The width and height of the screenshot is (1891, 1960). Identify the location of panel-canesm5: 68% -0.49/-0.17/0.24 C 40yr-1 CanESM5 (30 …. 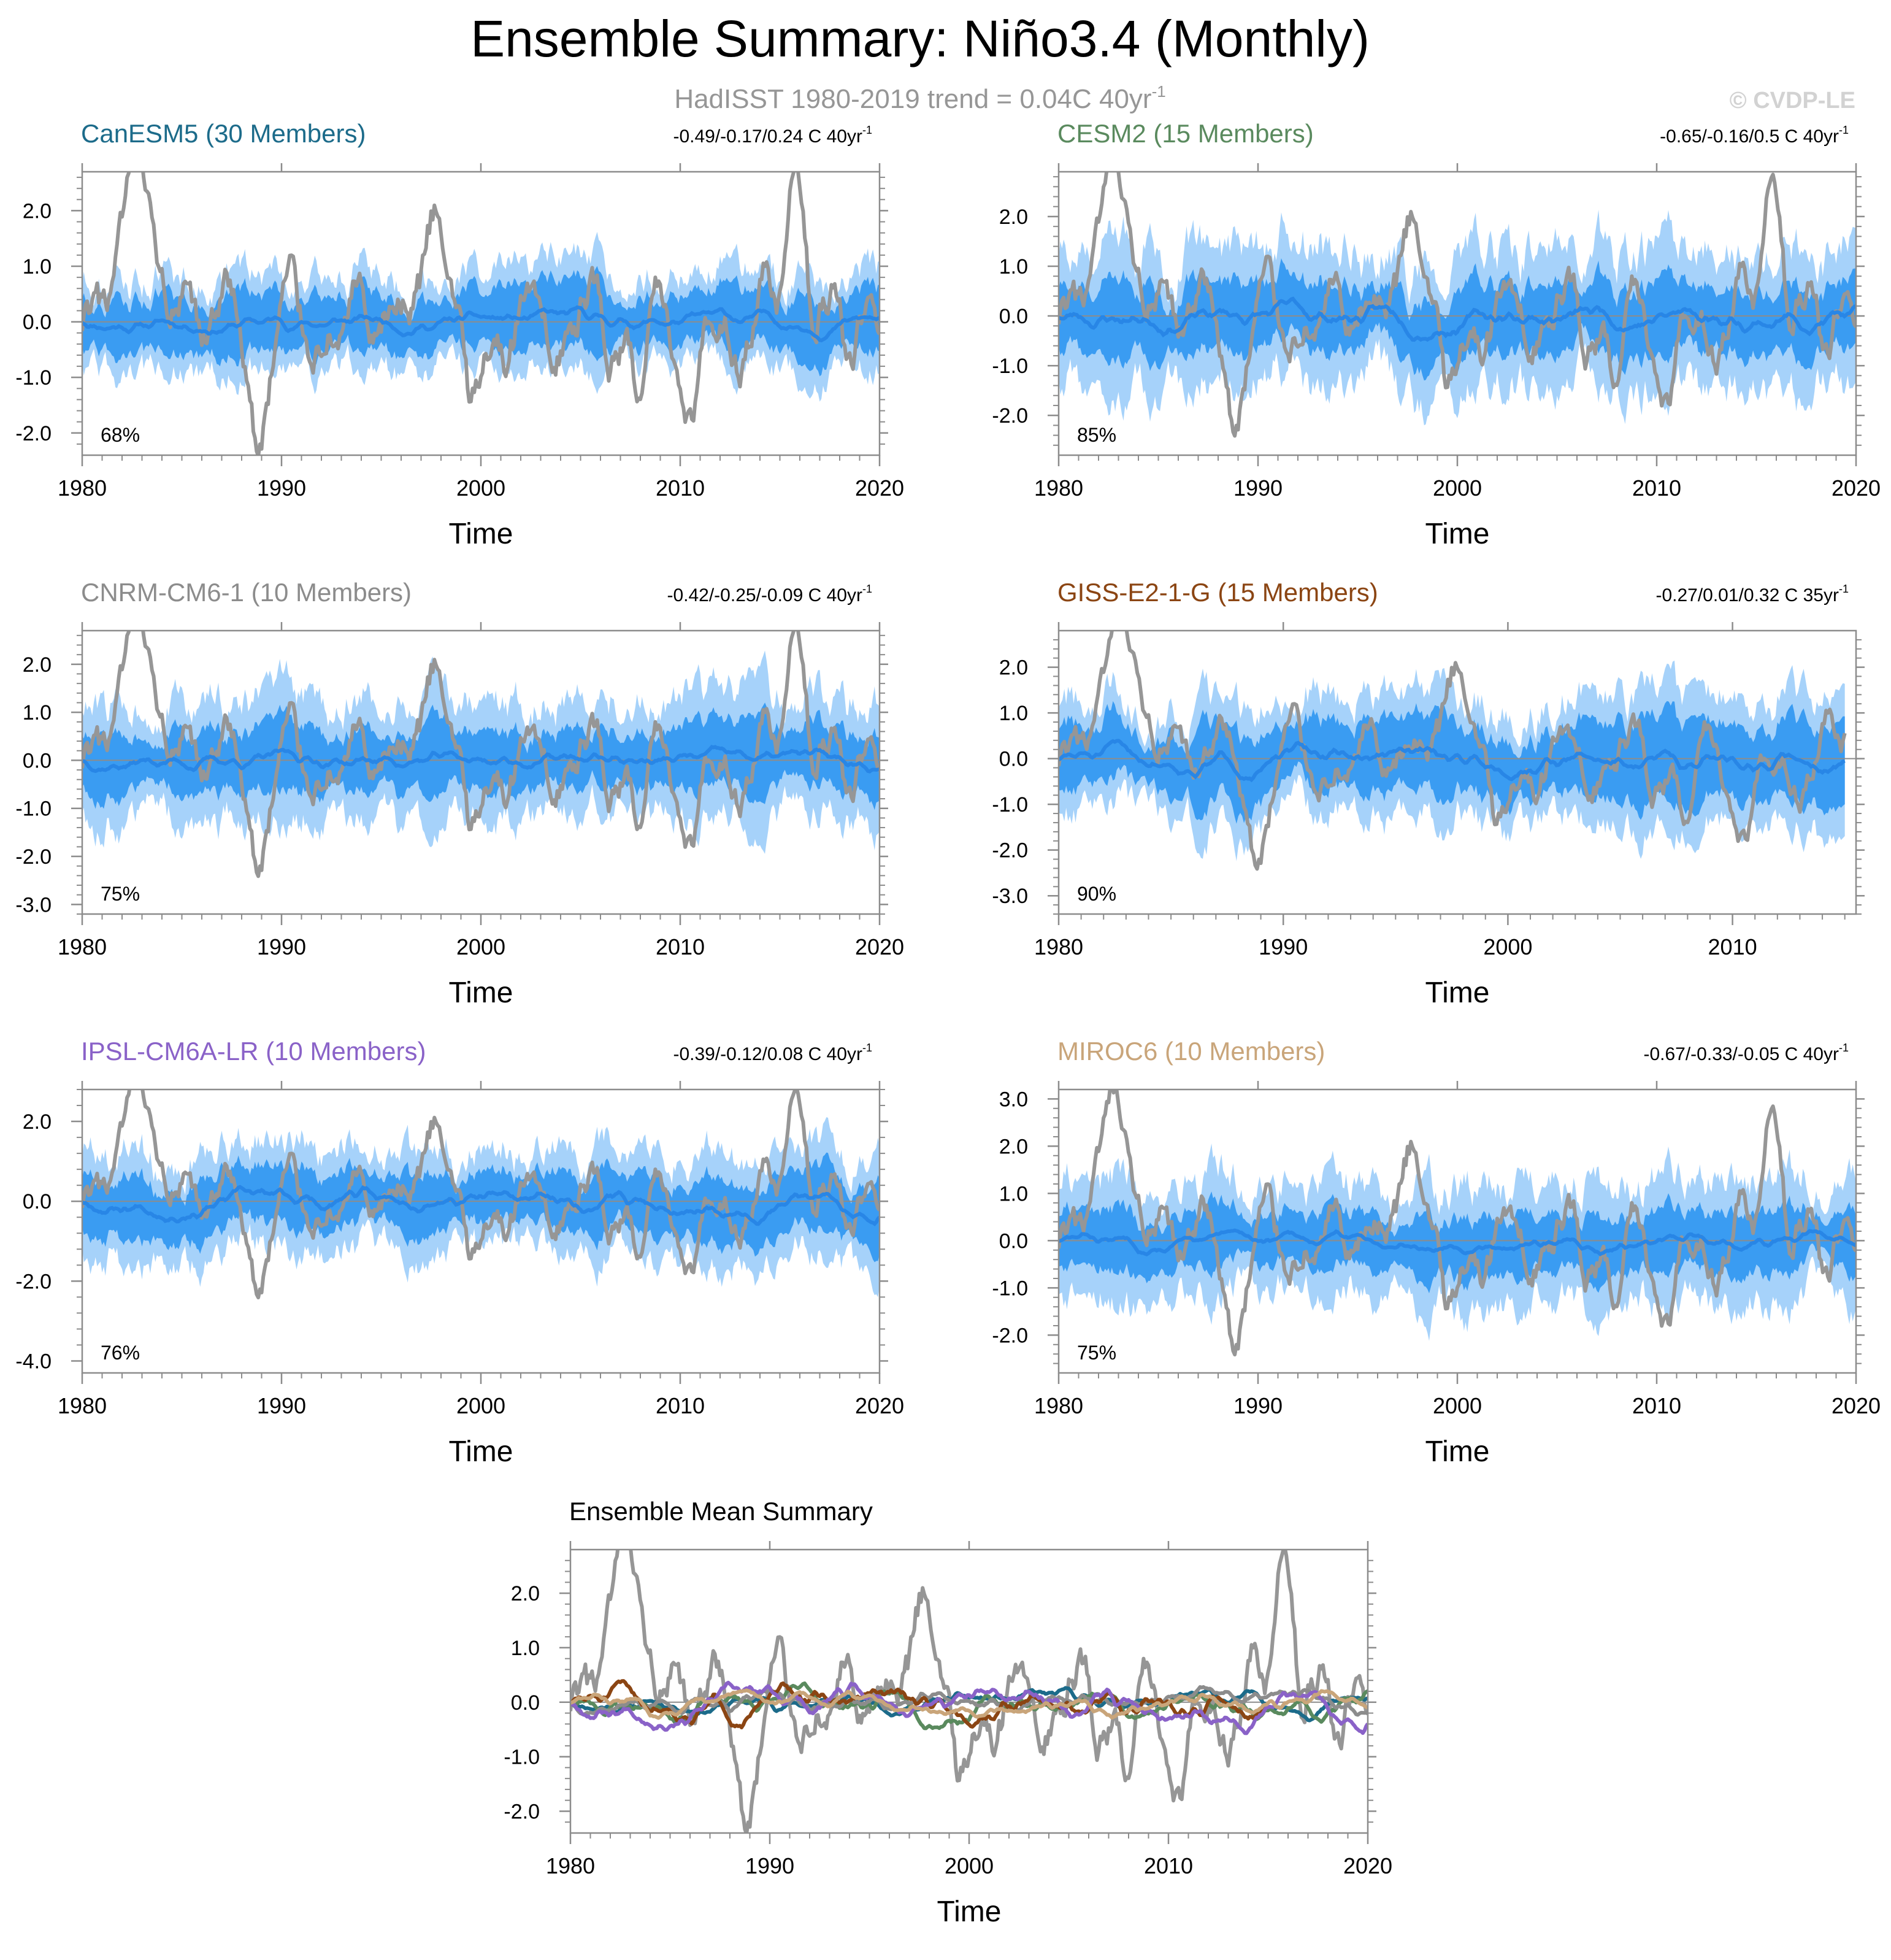
(460, 334).